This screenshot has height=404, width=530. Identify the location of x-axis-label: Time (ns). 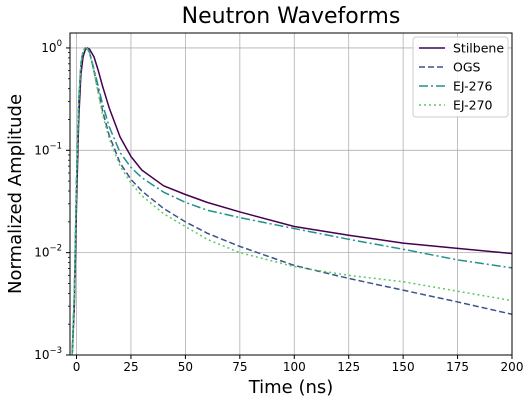
(291, 387).